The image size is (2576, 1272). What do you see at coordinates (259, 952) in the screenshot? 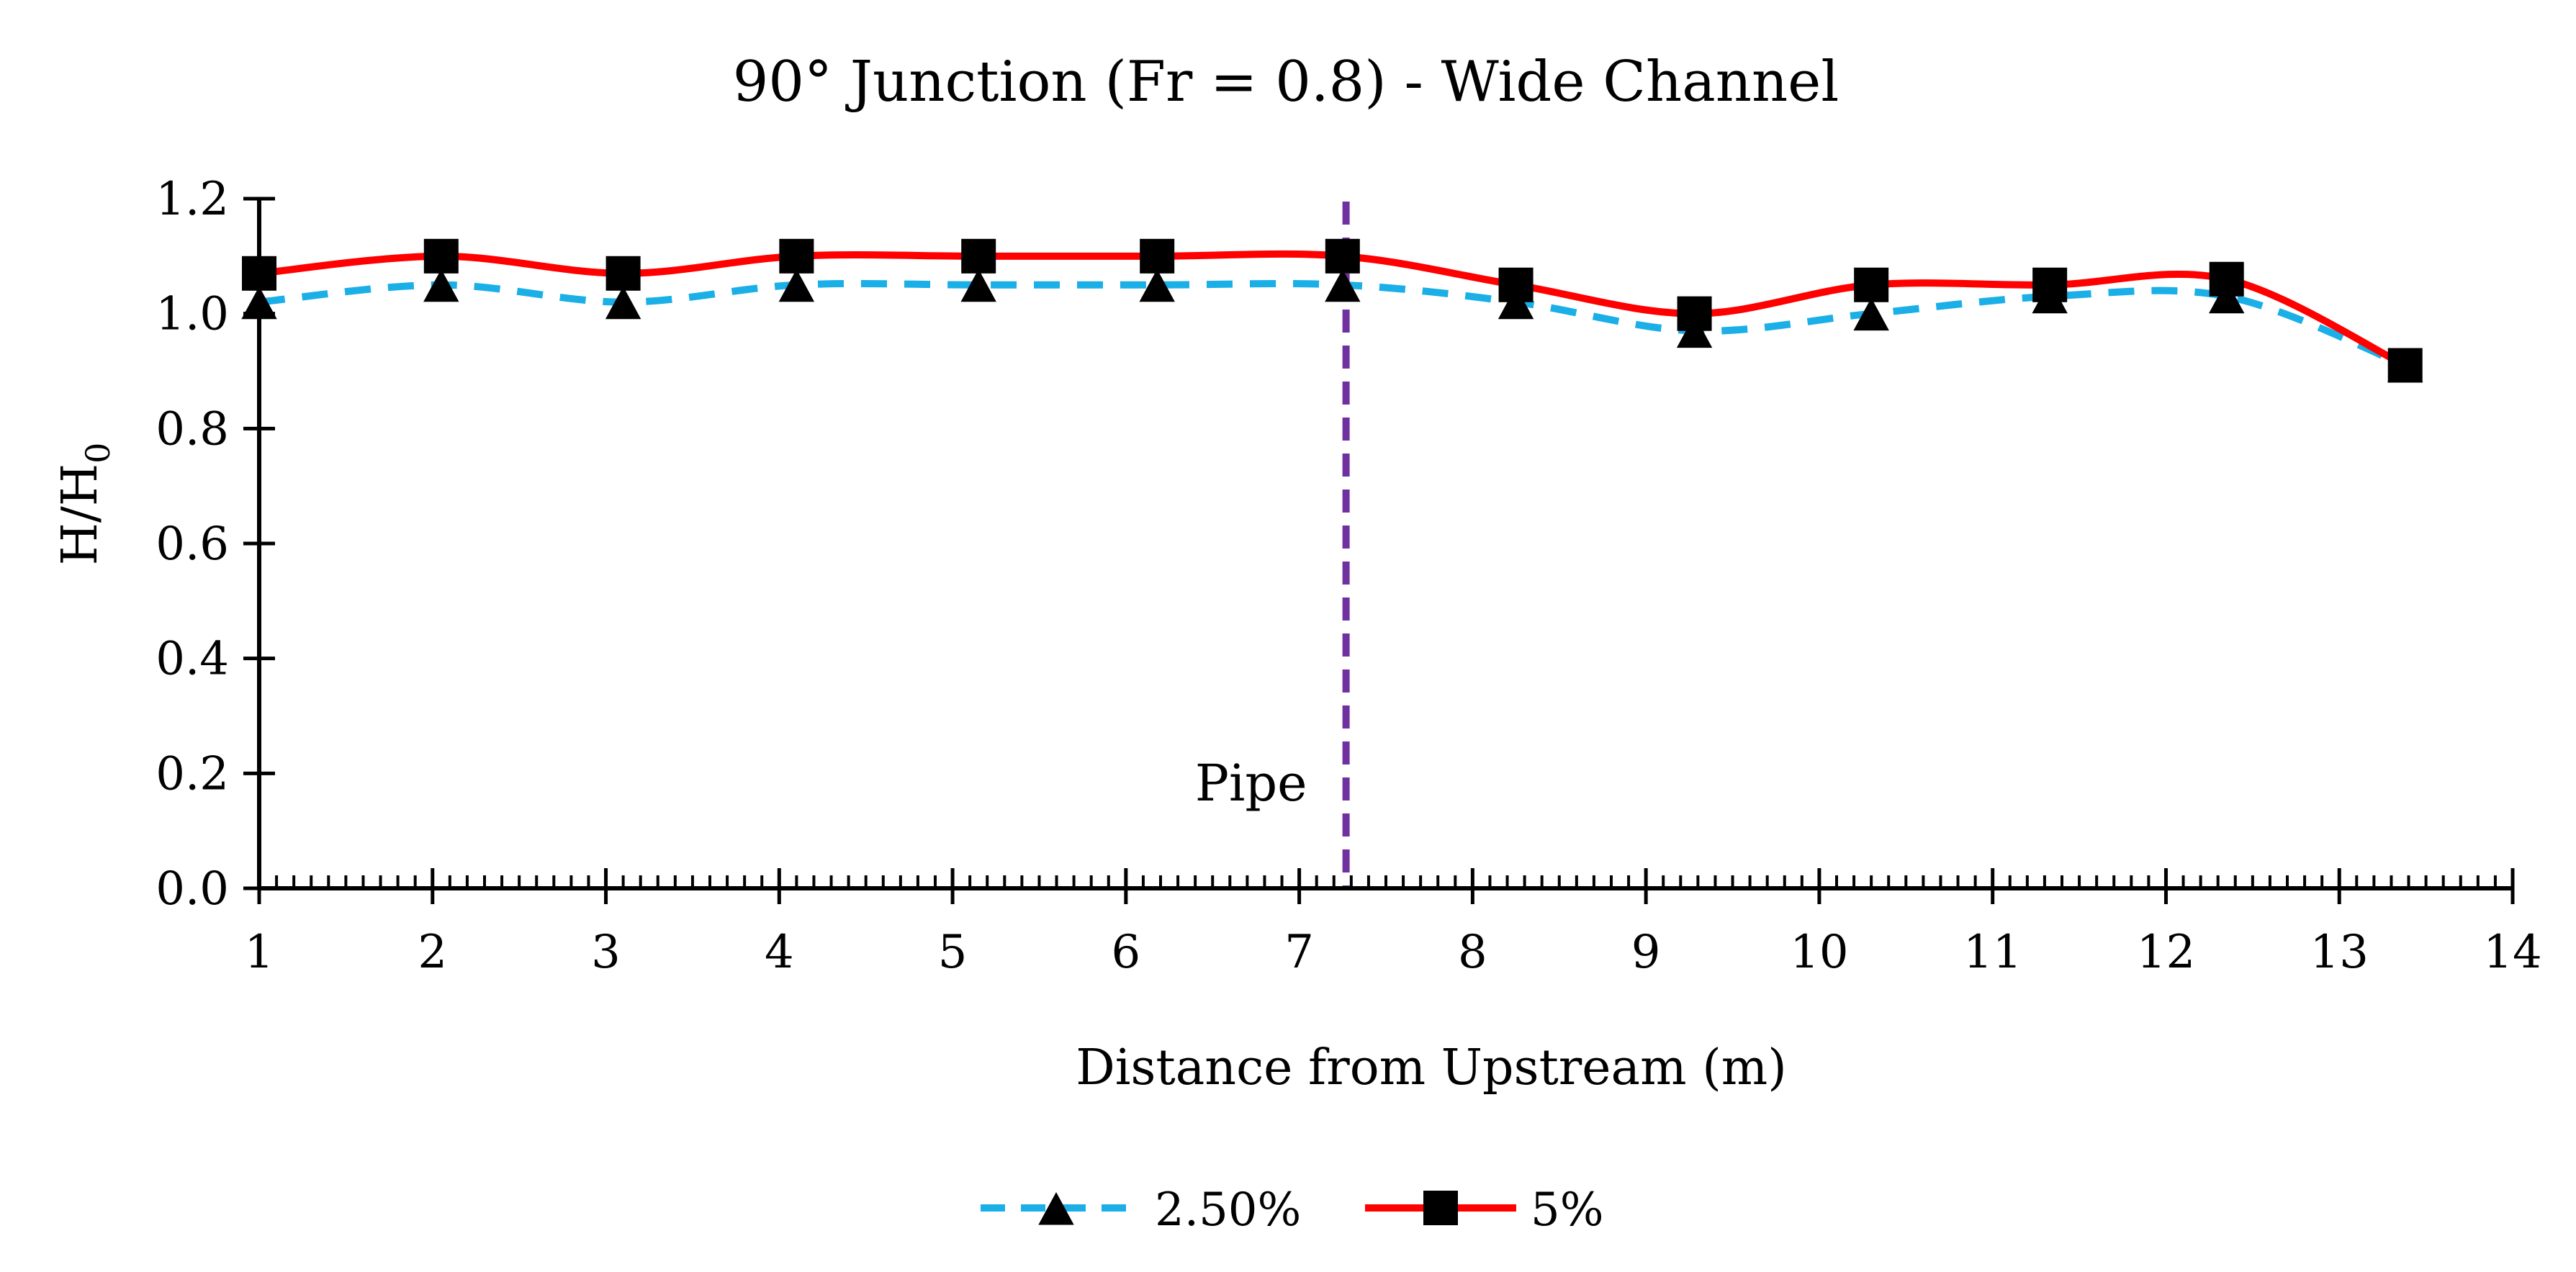
I see `x-tick-label: 1` at bounding box center [259, 952].